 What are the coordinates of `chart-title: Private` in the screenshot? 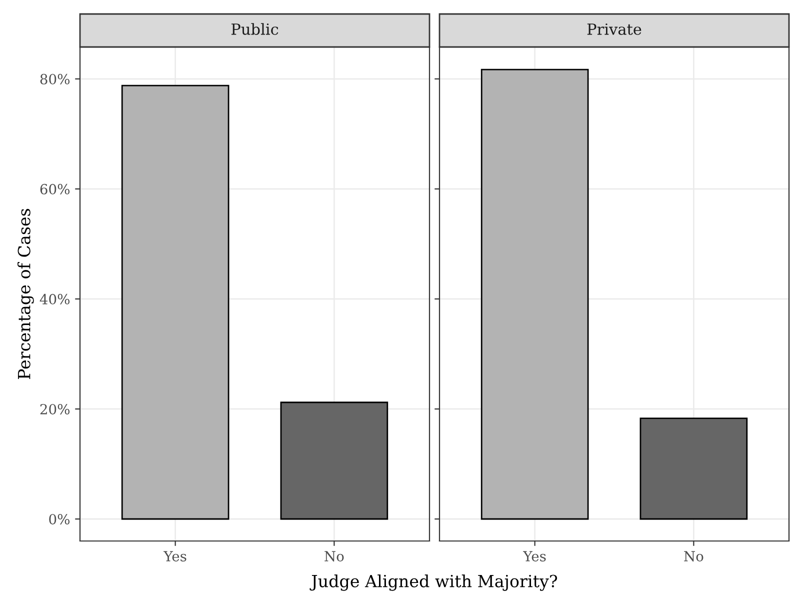 It's located at (614, 29).